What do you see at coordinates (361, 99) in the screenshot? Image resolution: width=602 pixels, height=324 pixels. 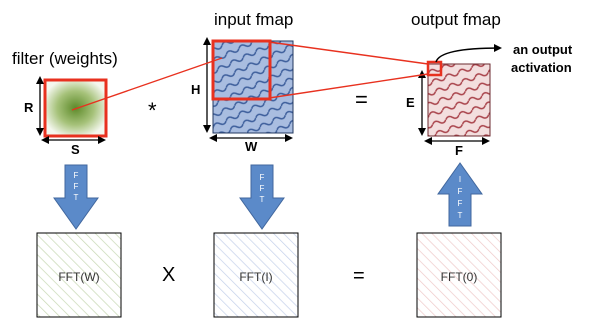 I see `equals-operator-top: =` at bounding box center [361, 99].